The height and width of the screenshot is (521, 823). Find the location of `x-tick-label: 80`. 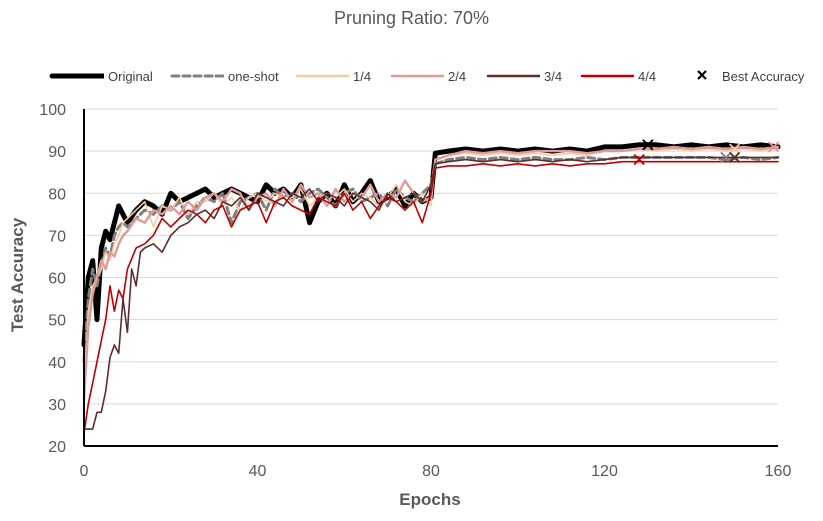

x-tick-label: 80 is located at coordinates (431, 471).